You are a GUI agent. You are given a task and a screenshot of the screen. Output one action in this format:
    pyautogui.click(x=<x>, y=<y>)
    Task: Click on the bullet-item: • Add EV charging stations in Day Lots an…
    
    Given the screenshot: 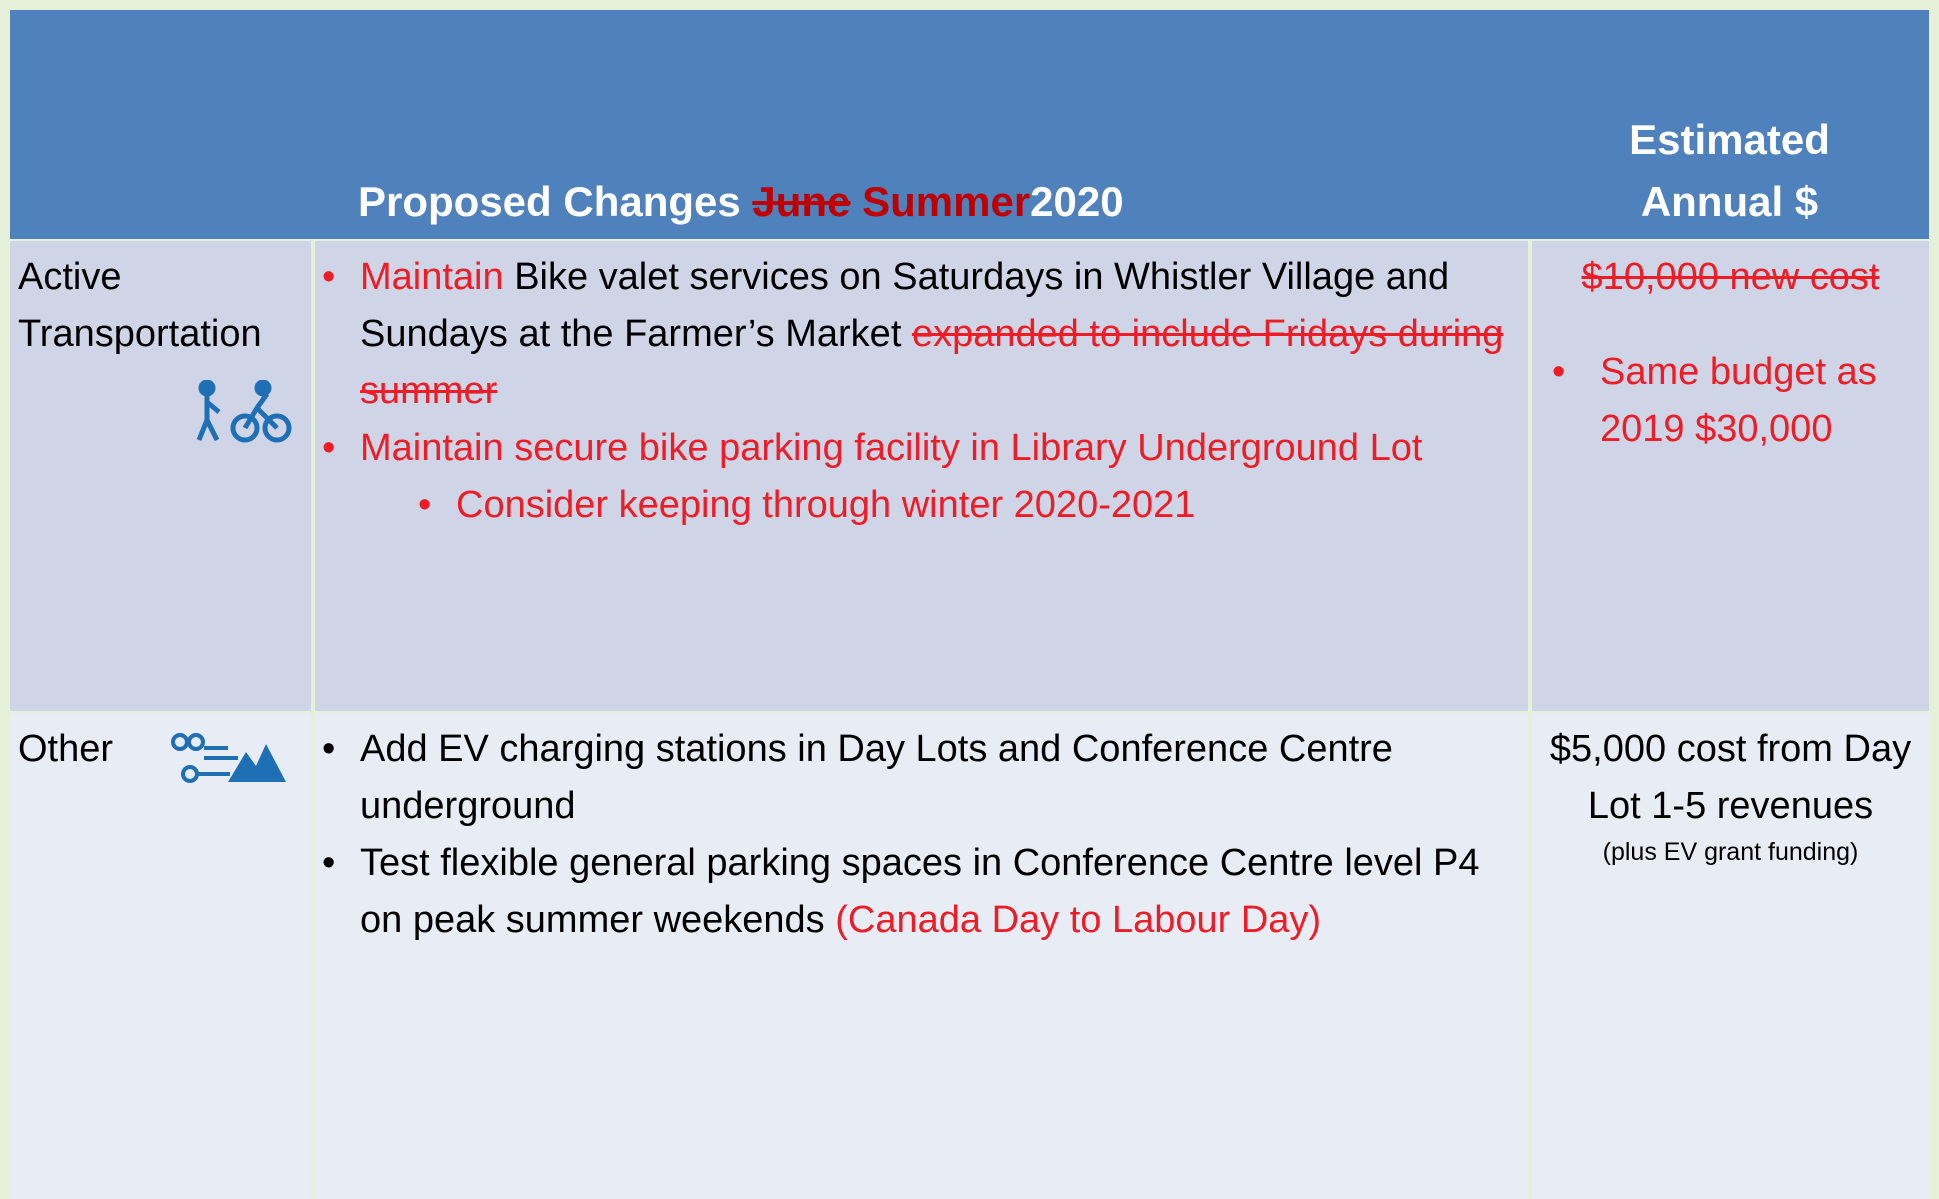 What is the action you would take?
    pyautogui.click(x=920, y=778)
    